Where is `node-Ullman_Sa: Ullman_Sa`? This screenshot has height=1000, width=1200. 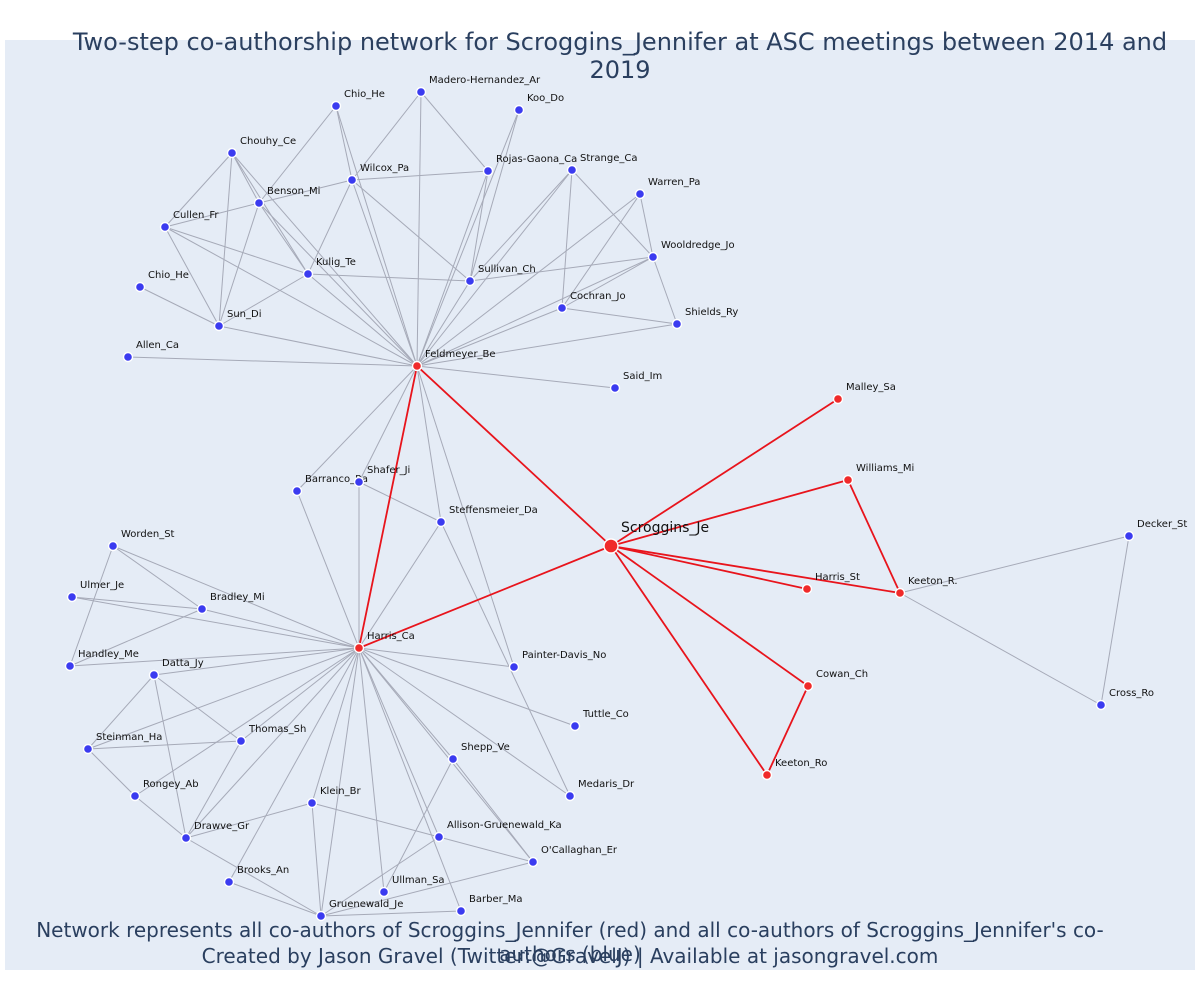 node-Ullman_Sa: Ullman_Sa is located at coordinates (411, 886).